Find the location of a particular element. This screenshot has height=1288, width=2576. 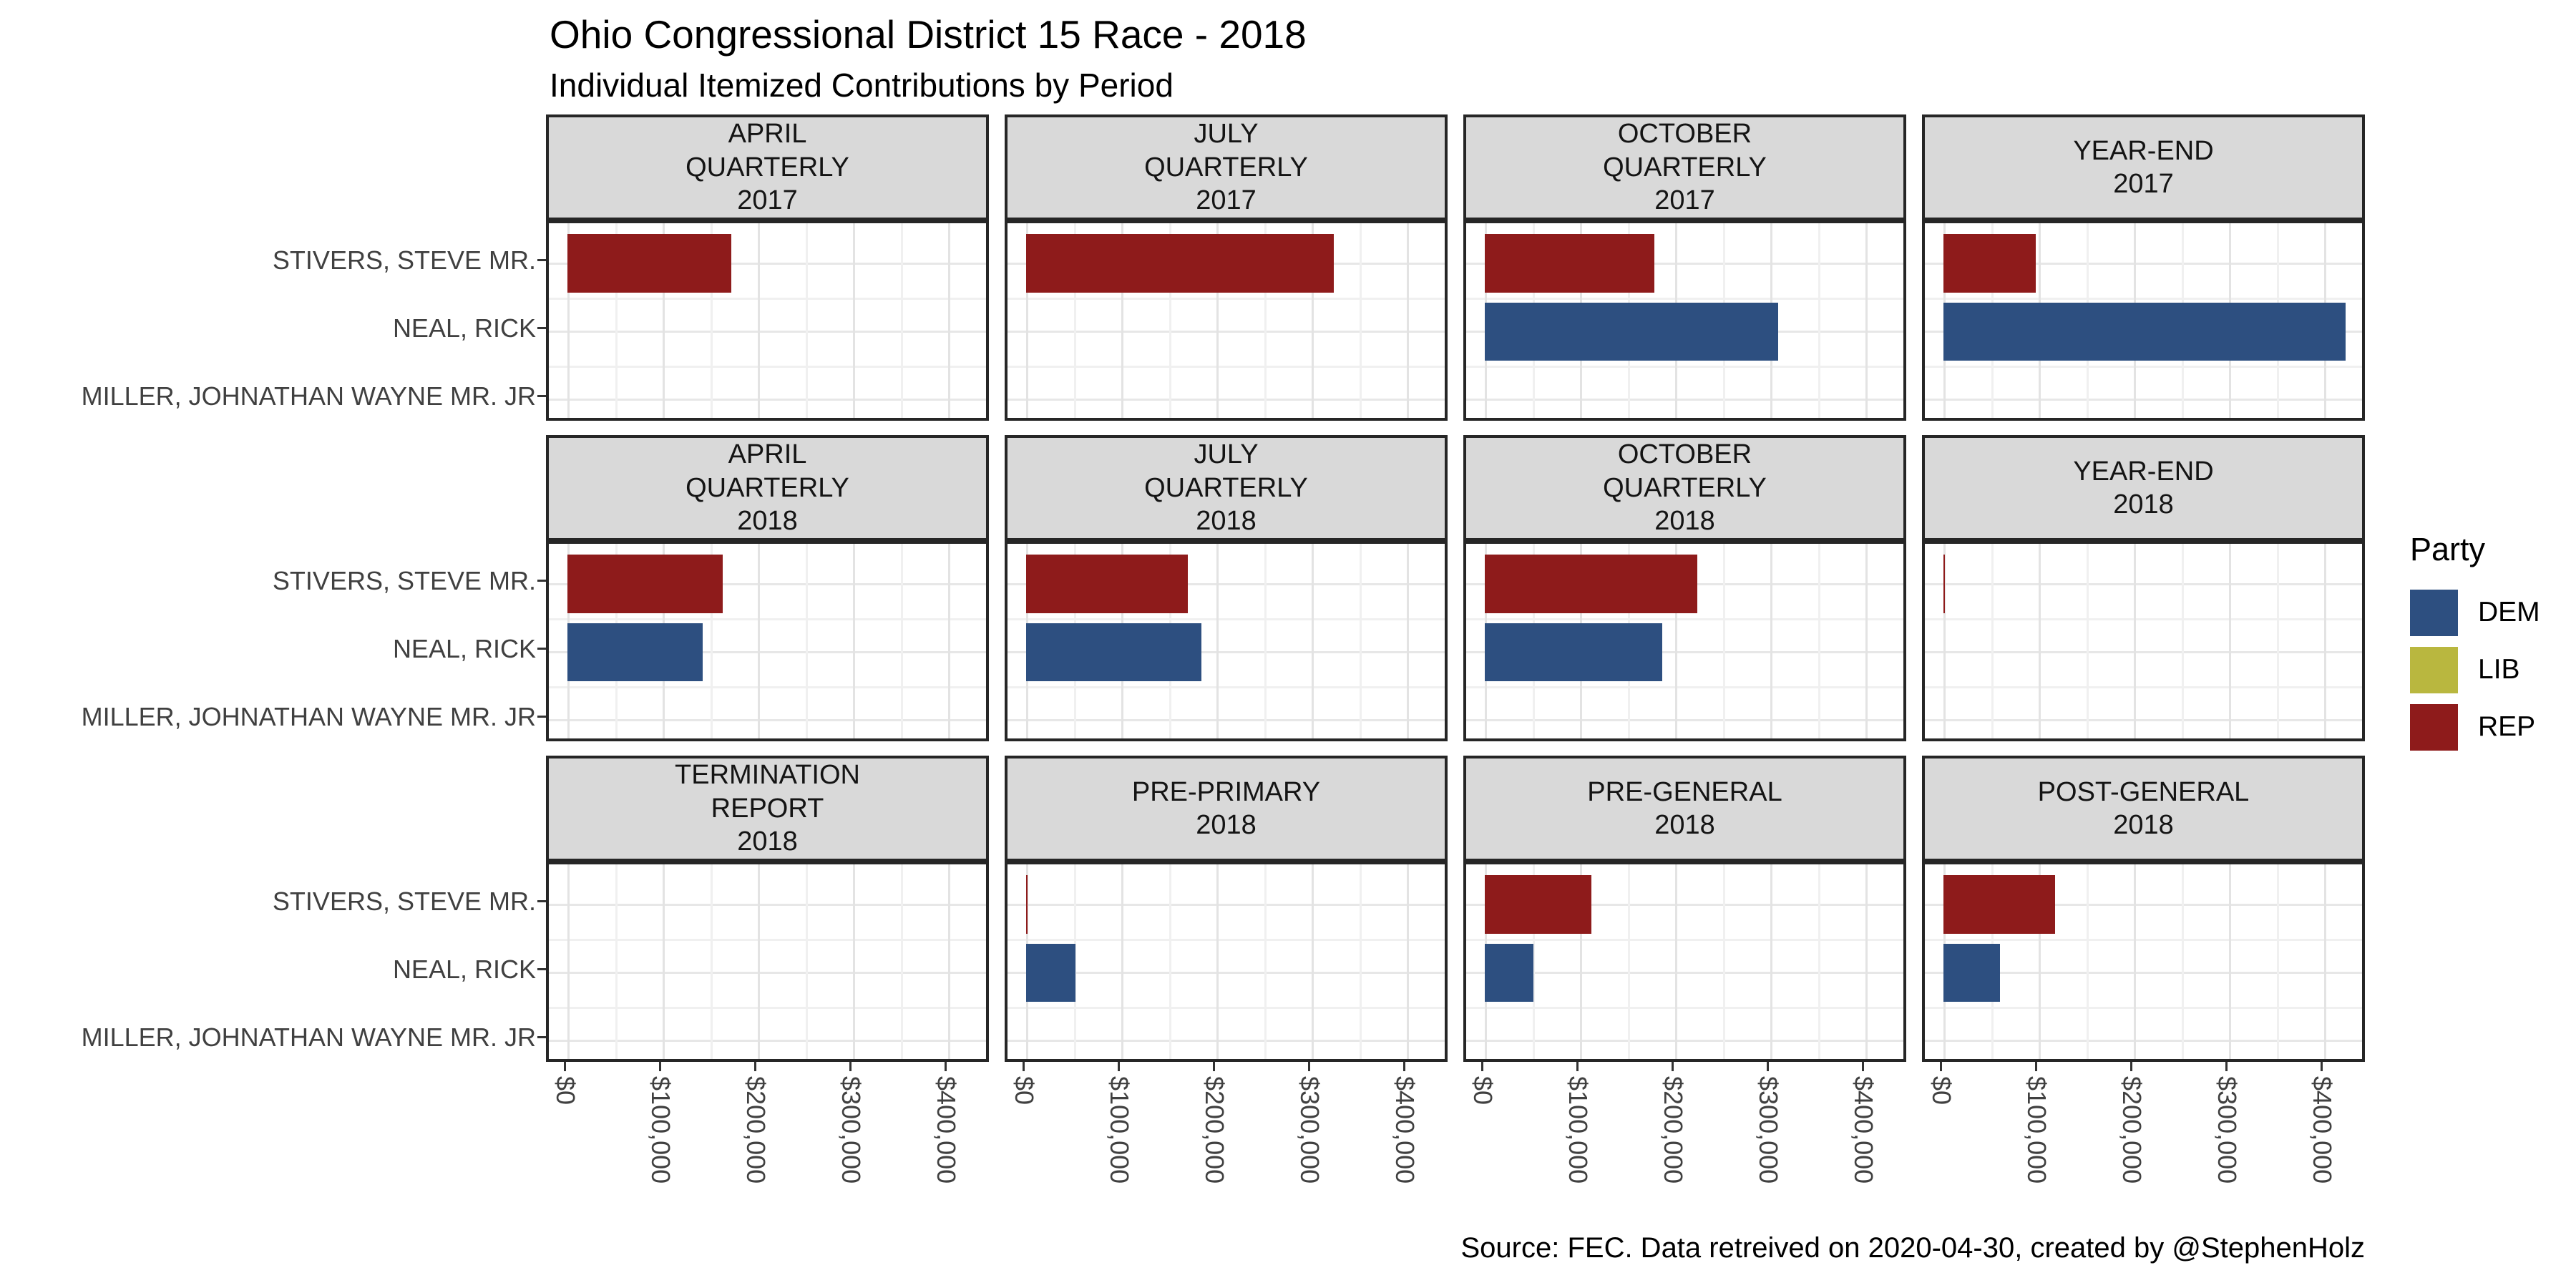

facet-strip-label: PRE-GENERAL 2018 is located at coordinates (1684, 808).